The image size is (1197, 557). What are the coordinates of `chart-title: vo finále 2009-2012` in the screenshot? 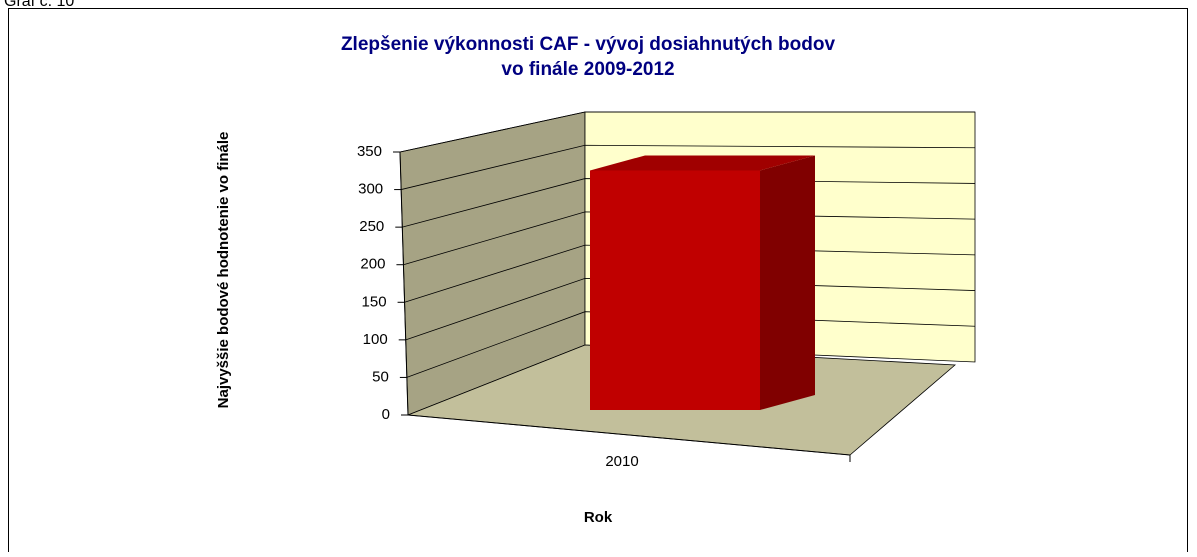 It's located at (587, 69).